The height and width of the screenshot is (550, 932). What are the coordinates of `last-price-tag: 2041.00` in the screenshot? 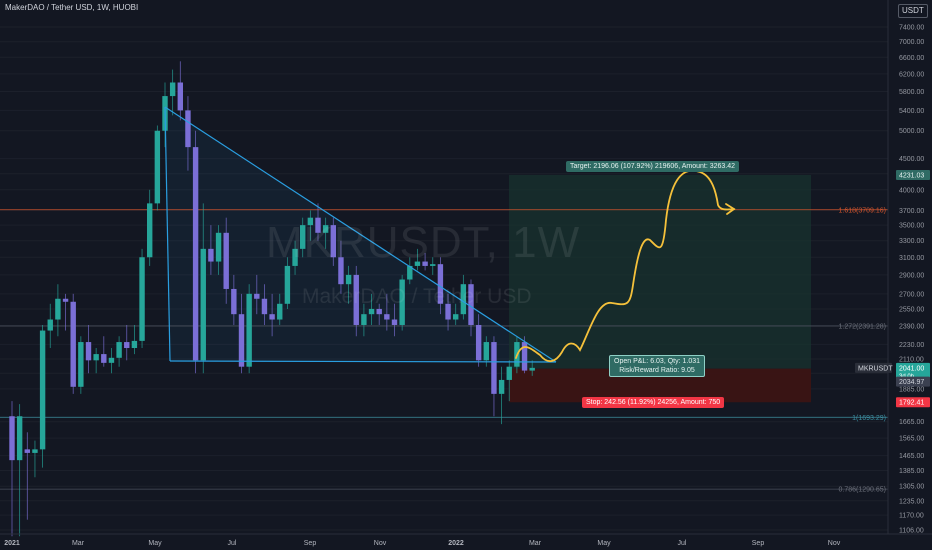 It's located at (911, 368).